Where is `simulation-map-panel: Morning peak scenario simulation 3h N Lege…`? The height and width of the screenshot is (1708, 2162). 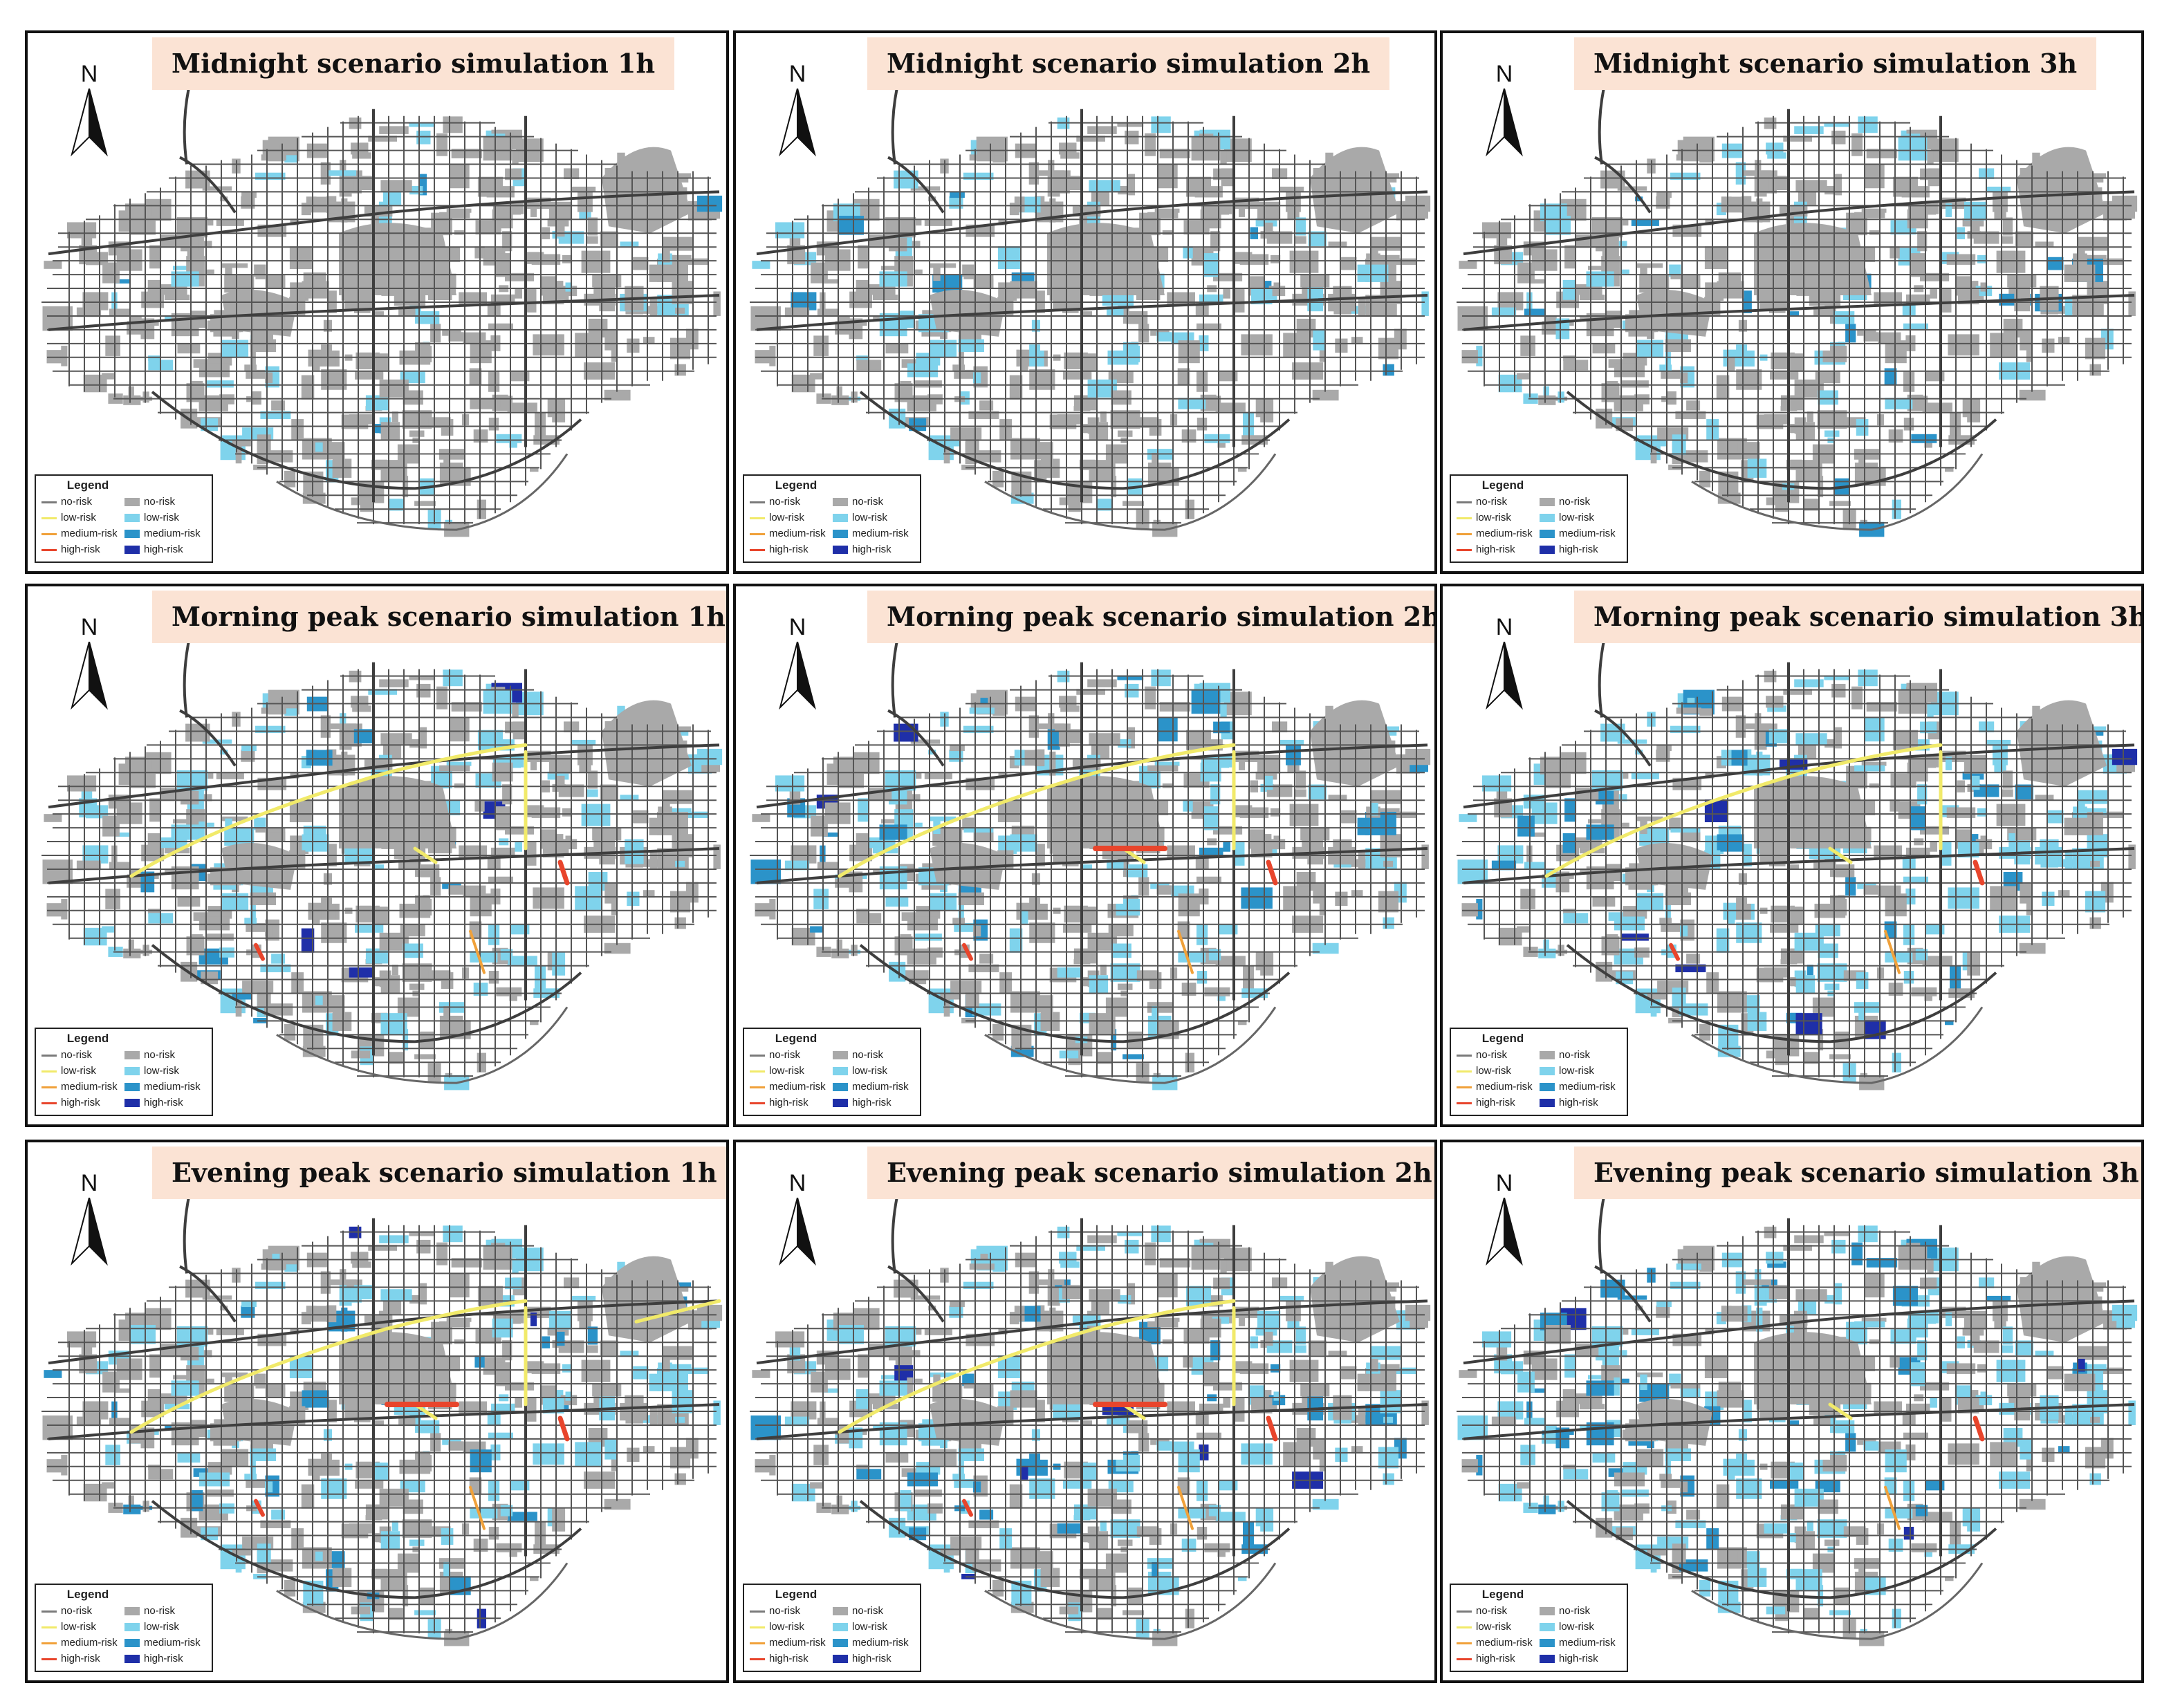
simulation-map-panel: Morning peak scenario simulation 3h N Lege… is located at coordinates (1792, 855).